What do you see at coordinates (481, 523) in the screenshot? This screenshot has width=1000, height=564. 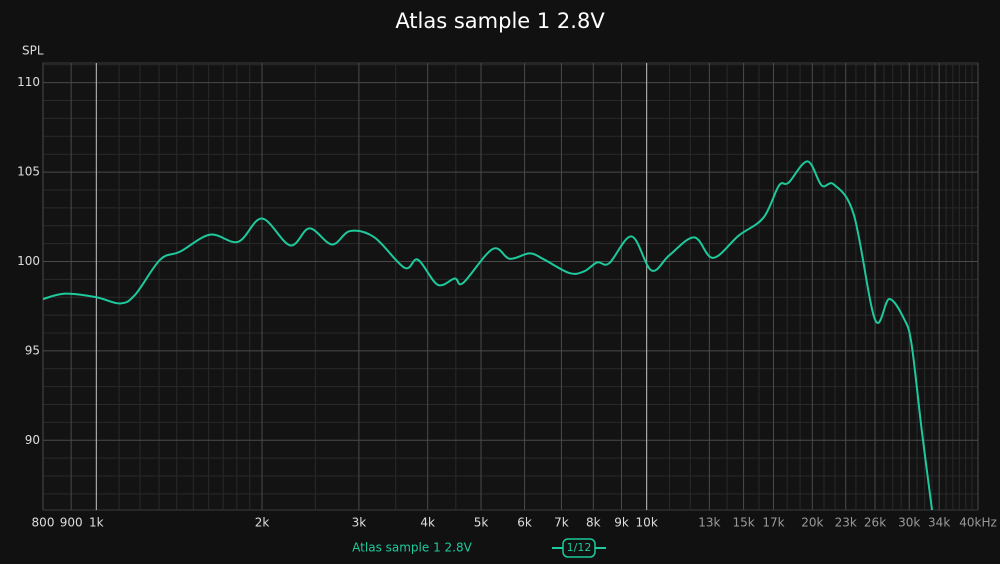 I see `x-tick-label: 5k` at bounding box center [481, 523].